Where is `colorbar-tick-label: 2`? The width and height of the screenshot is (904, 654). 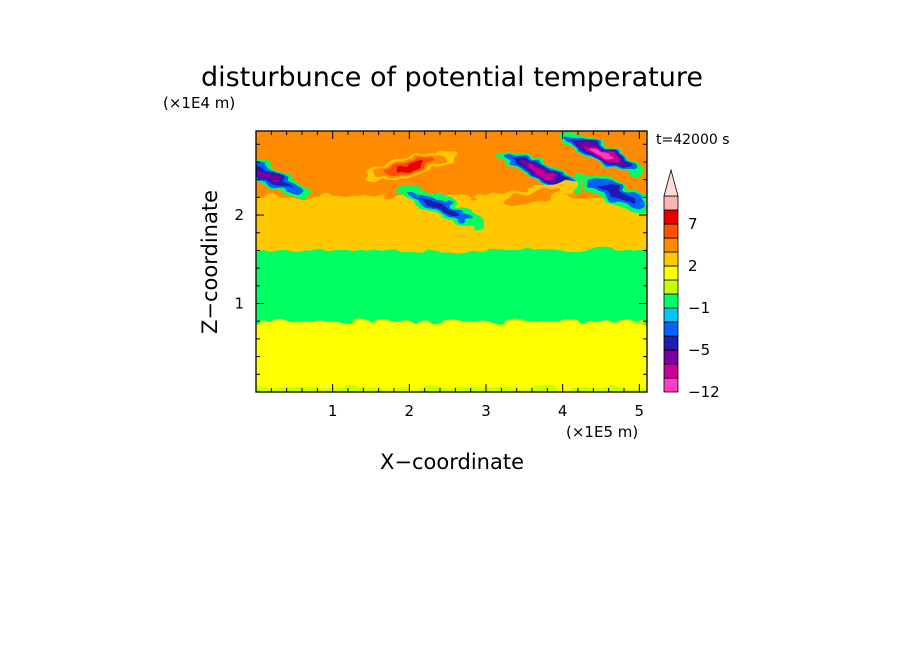 colorbar-tick-label: 2 is located at coordinates (693, 266).